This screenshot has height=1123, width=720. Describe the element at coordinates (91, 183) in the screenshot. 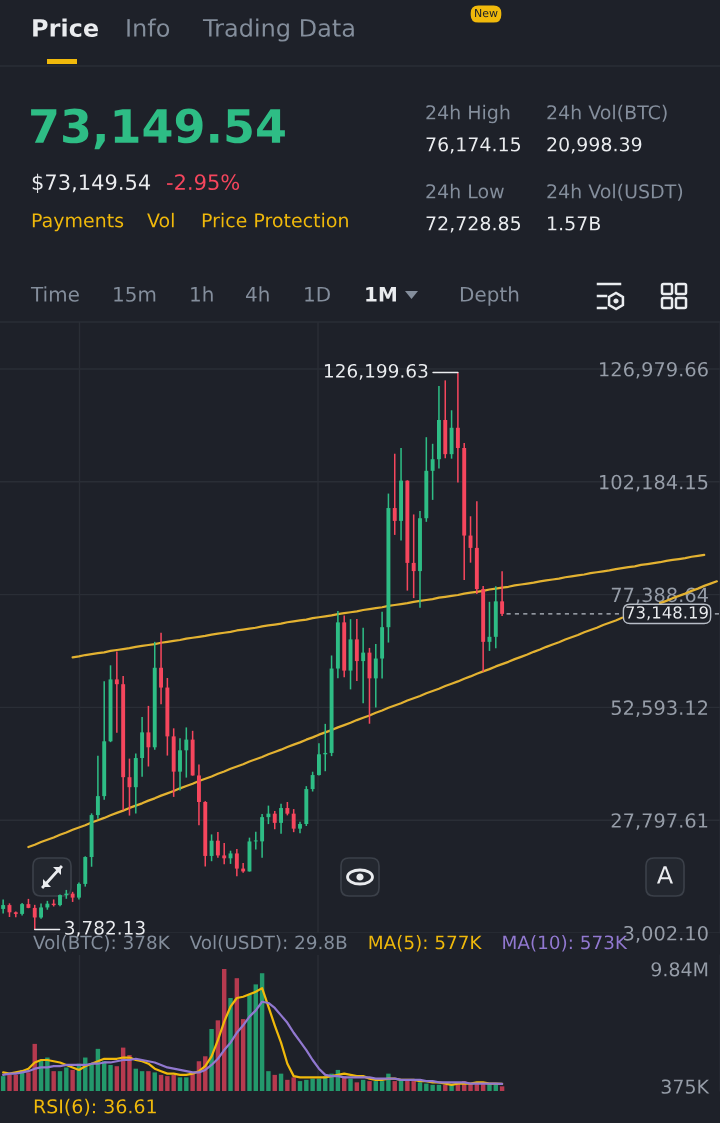

I see `text: $73,149.54` at that location.